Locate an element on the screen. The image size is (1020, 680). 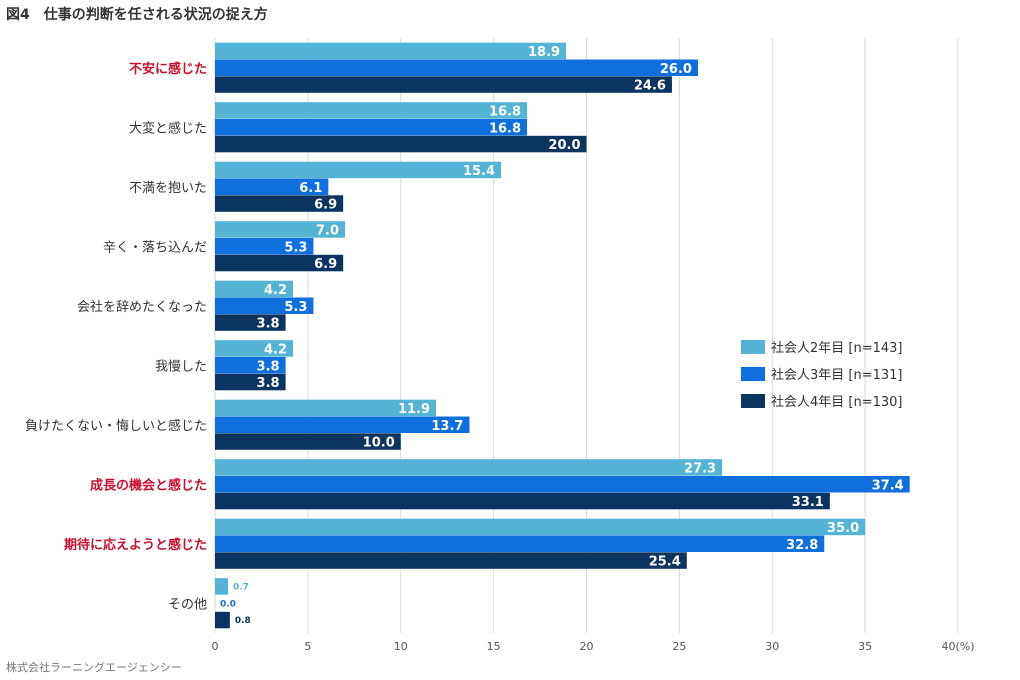
data-label: 33.1 is located at coordinates (808, 502).